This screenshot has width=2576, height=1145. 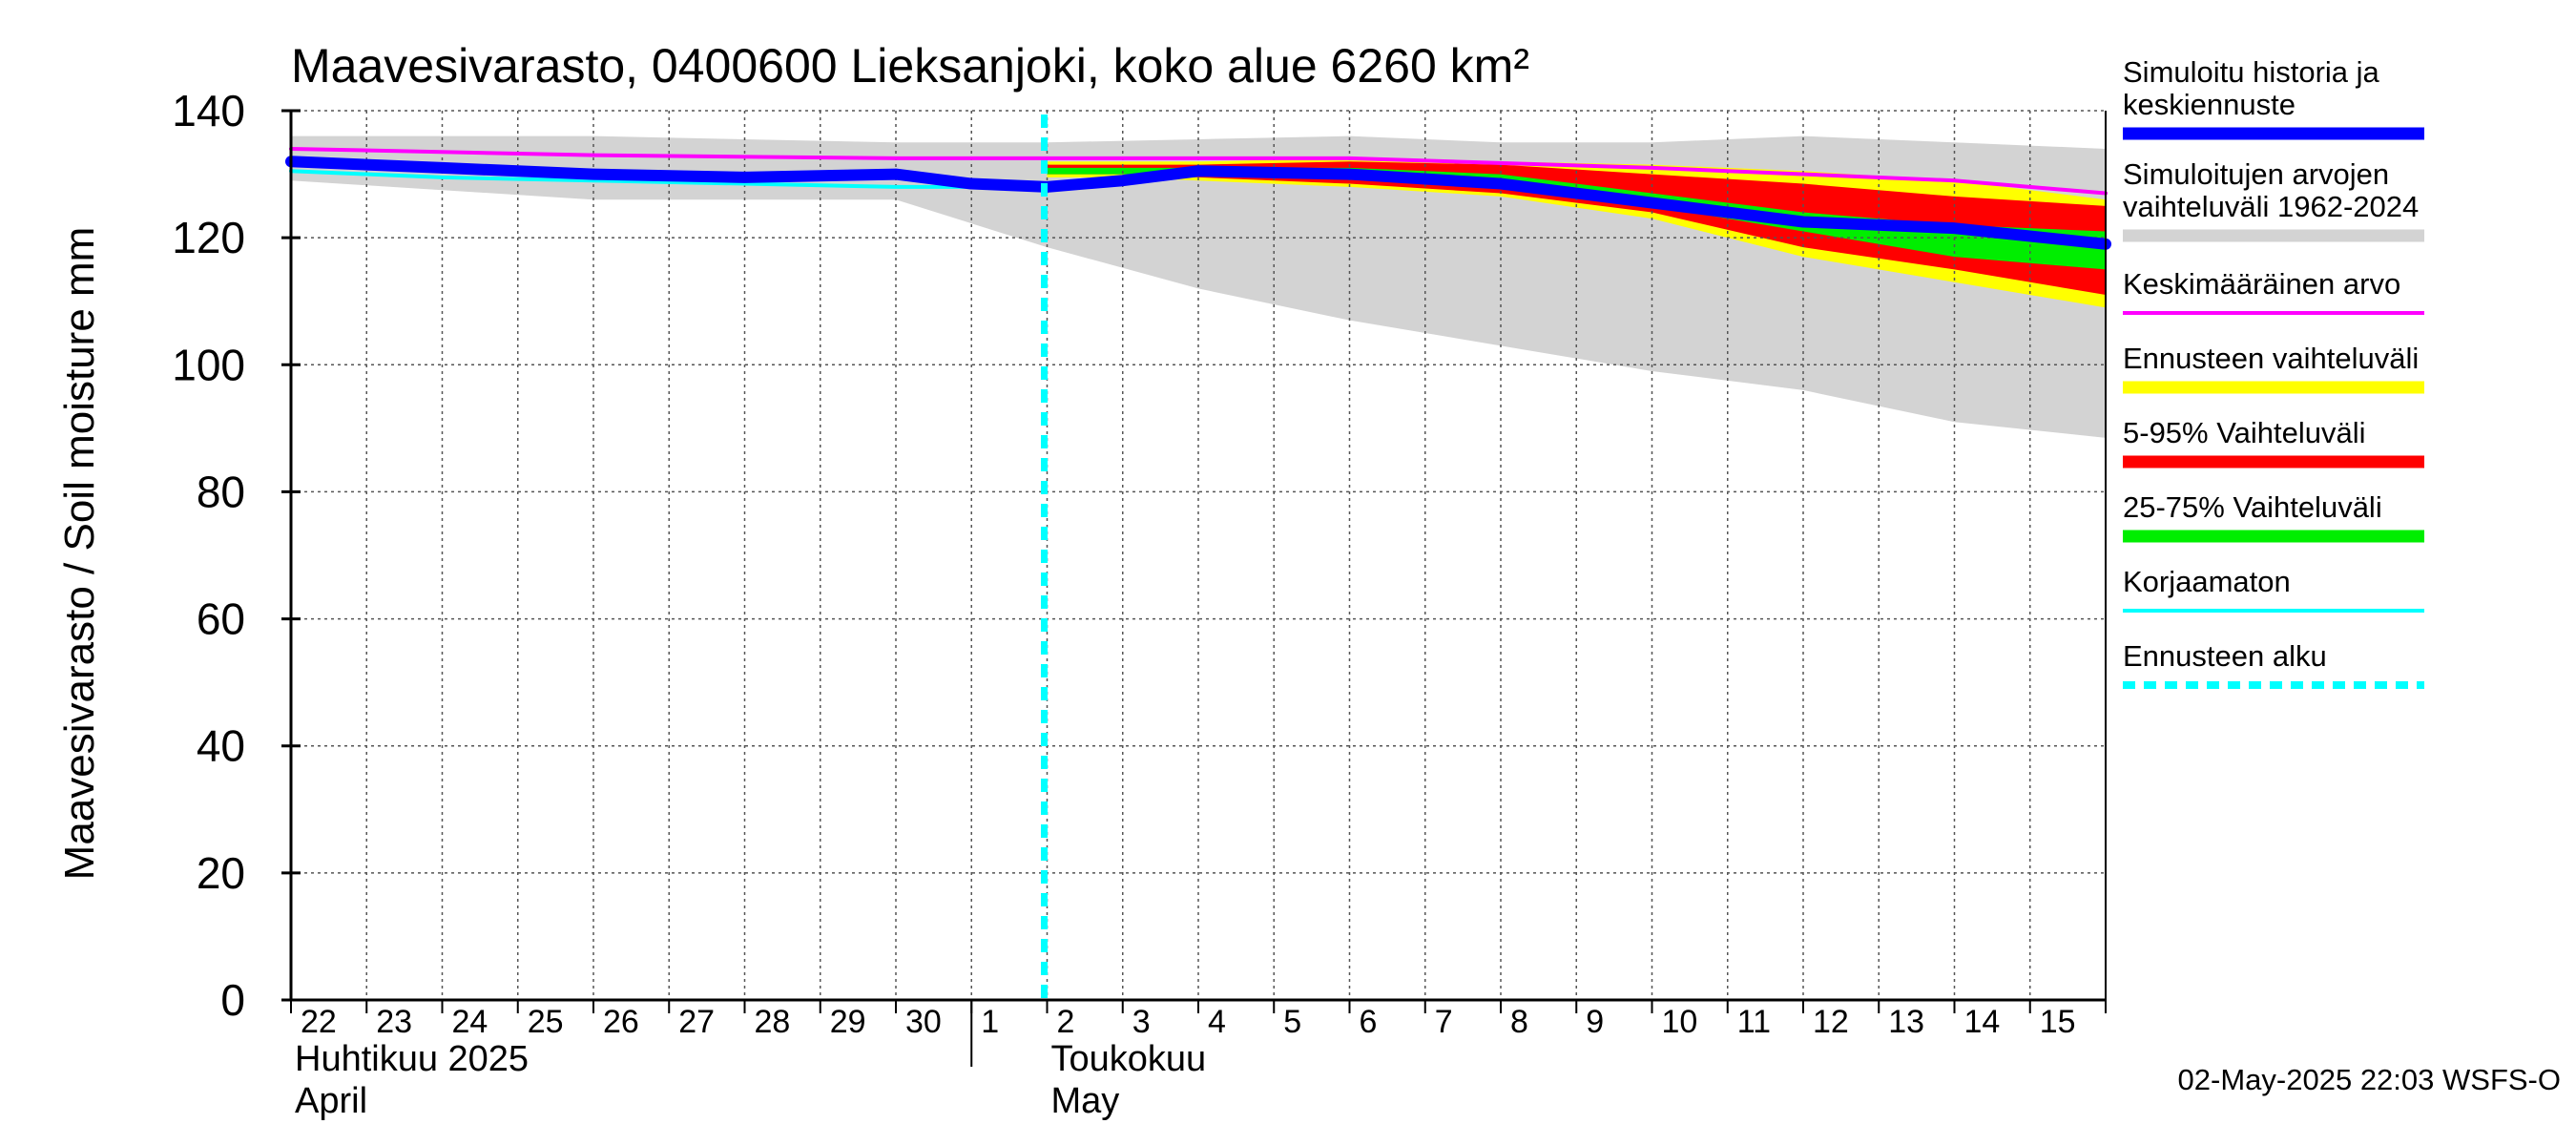 What do you see at coordinates (319, 1022) in the screenshot?
I see `x-tick-label-22: 22` at bounding box center [319, 1022].